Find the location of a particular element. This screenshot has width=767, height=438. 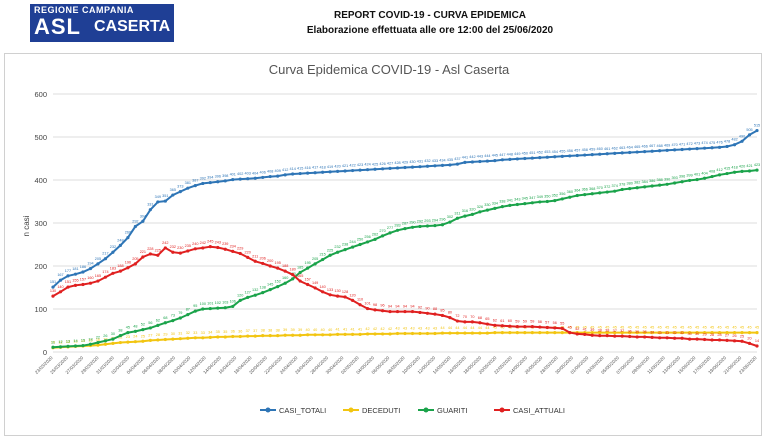

data-label: 242 is located at coordinates (165, 243).